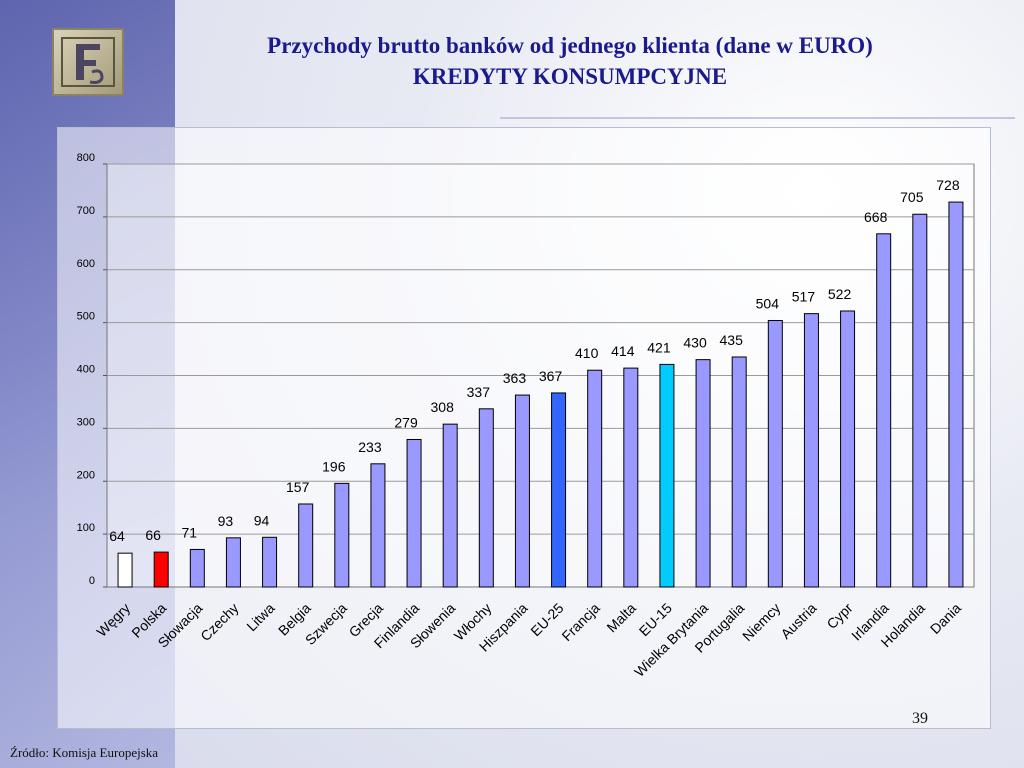 The width and height of the screenshot is (1024, 768). I want to click on bar-Słowacja, so click(197, 568).